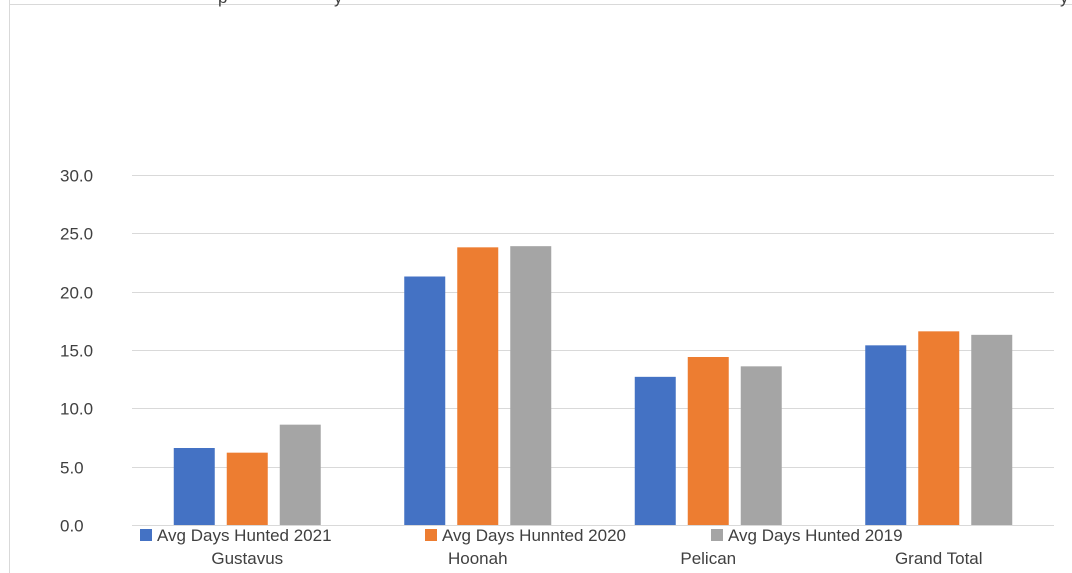 The width and height of the screenshot is (1072, 573). I want to click on category-label: Pelican, so click(708, 558).